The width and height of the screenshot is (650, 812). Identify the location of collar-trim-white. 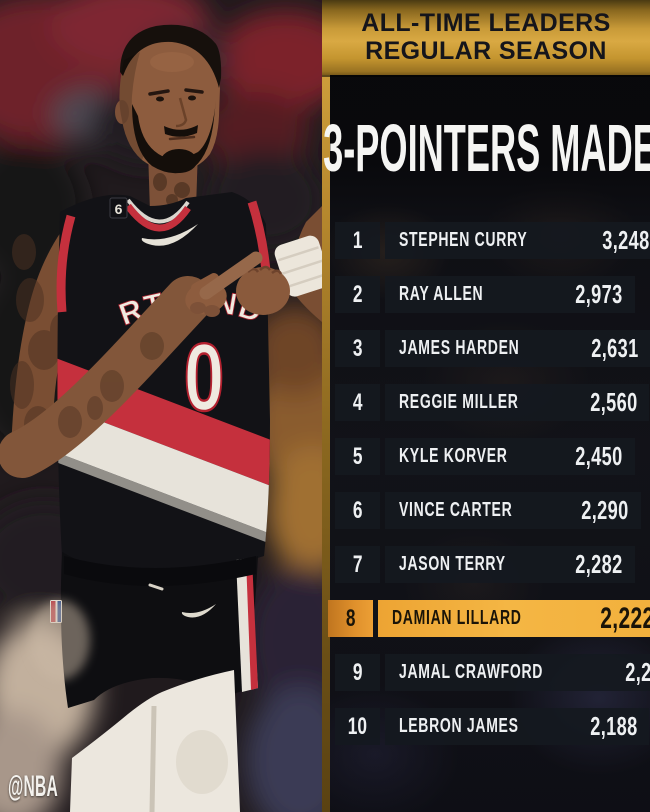
(158, 211).